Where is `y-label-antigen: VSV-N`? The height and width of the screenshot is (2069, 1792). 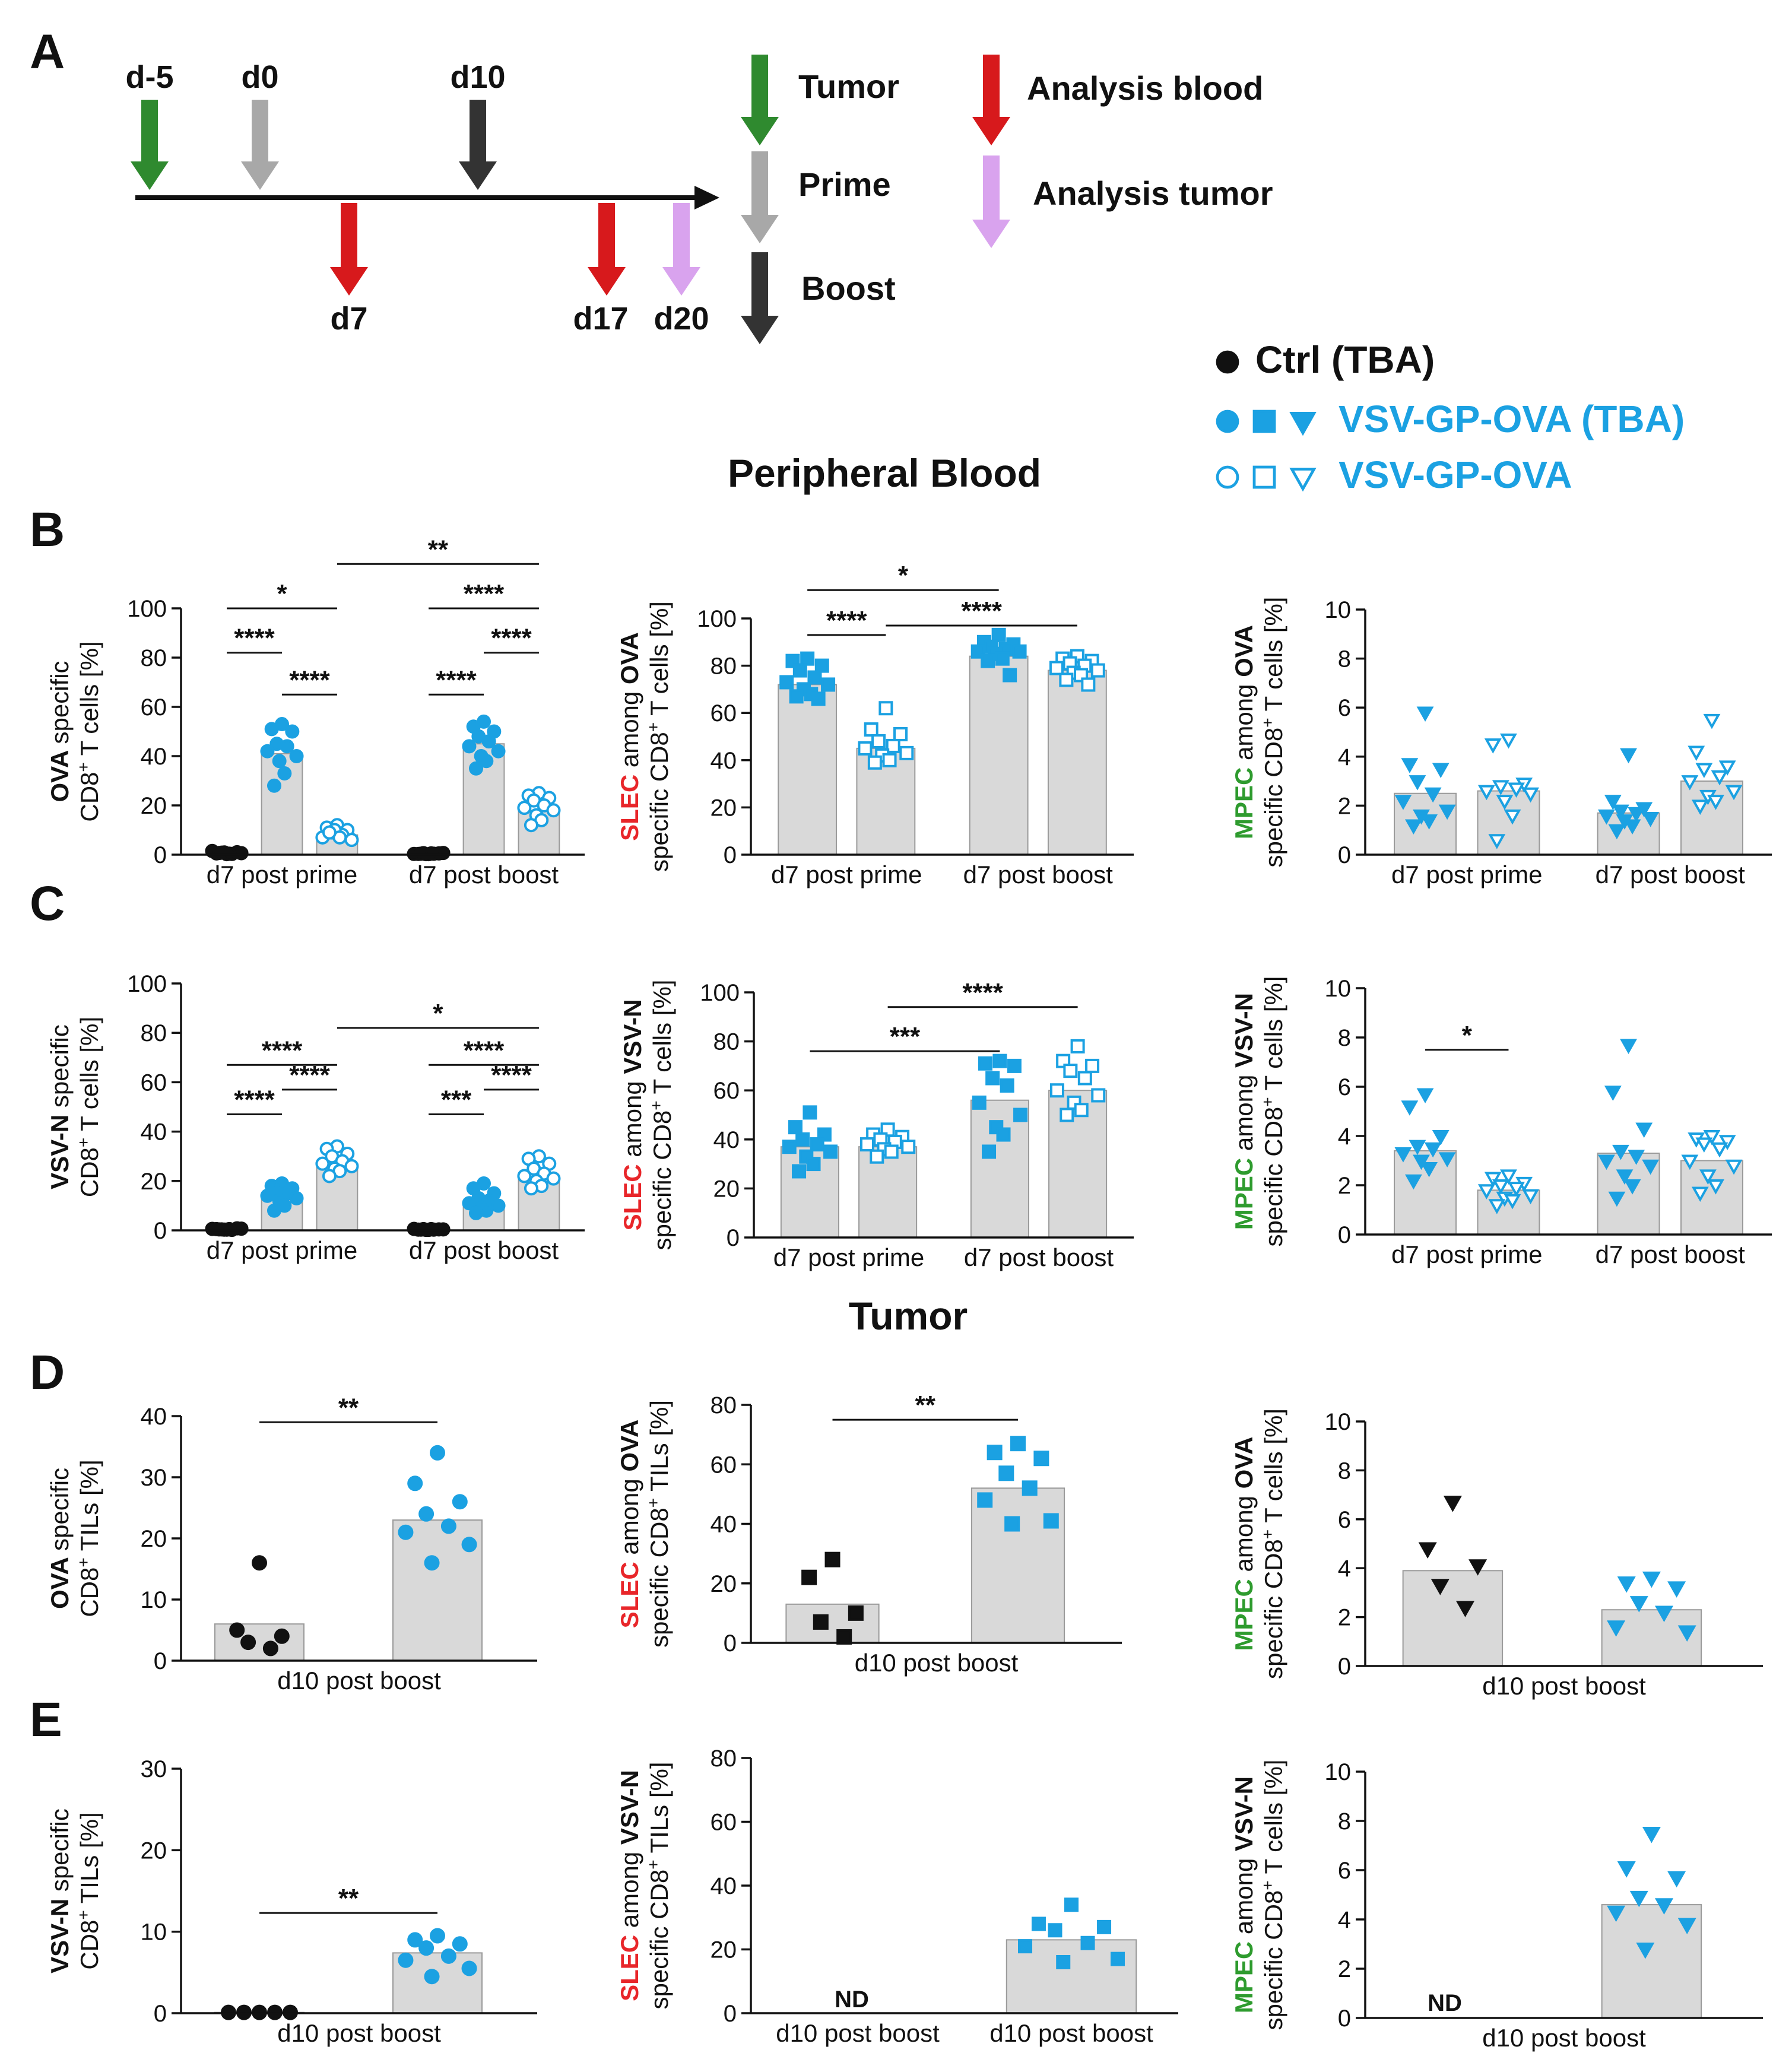
y-label-antigen: VSV-N is located at coordinates (1244, 1813).